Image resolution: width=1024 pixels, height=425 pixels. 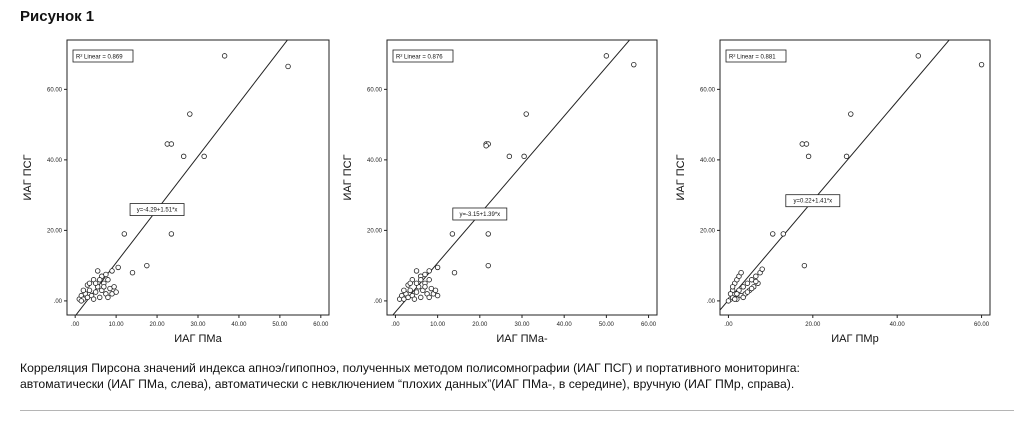 I want to click on figure-title: Рисунок 1, so click(x=57, y=16).